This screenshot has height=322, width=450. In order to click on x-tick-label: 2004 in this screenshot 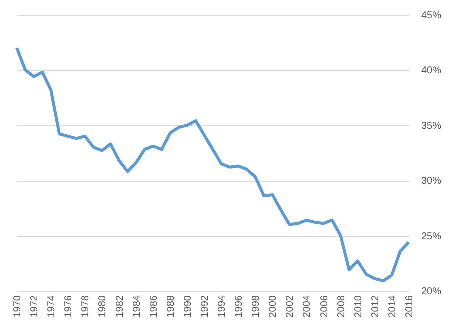, I will do `click(308, 306)`.